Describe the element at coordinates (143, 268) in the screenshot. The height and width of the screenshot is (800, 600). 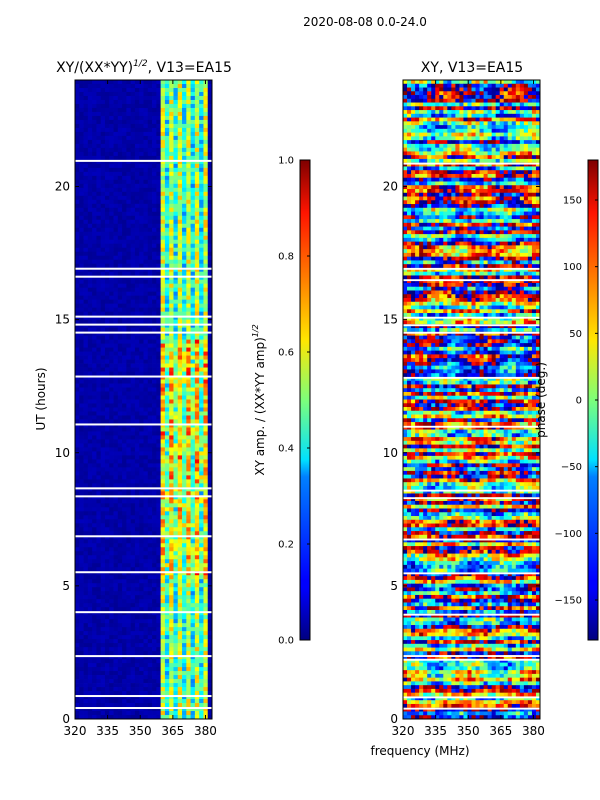
I see `left-heatmap-gap` at that location.